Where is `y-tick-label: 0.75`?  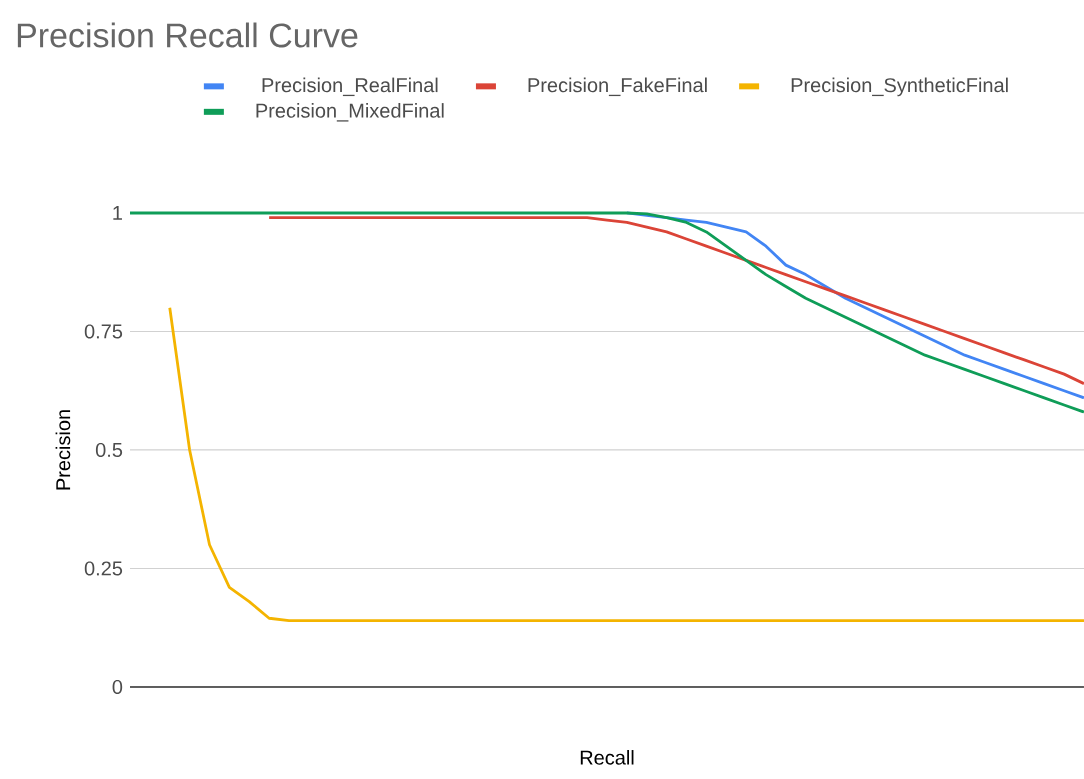
y-tick-label: 0.75 is located at coordinates (103, 331).